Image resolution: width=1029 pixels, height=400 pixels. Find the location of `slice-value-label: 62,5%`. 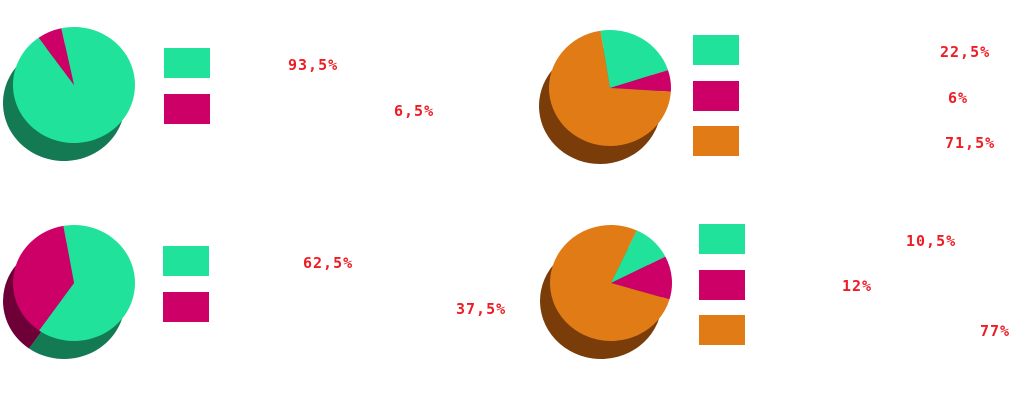

slice-value-label: 62,5% is located at coordinates (328, 263).